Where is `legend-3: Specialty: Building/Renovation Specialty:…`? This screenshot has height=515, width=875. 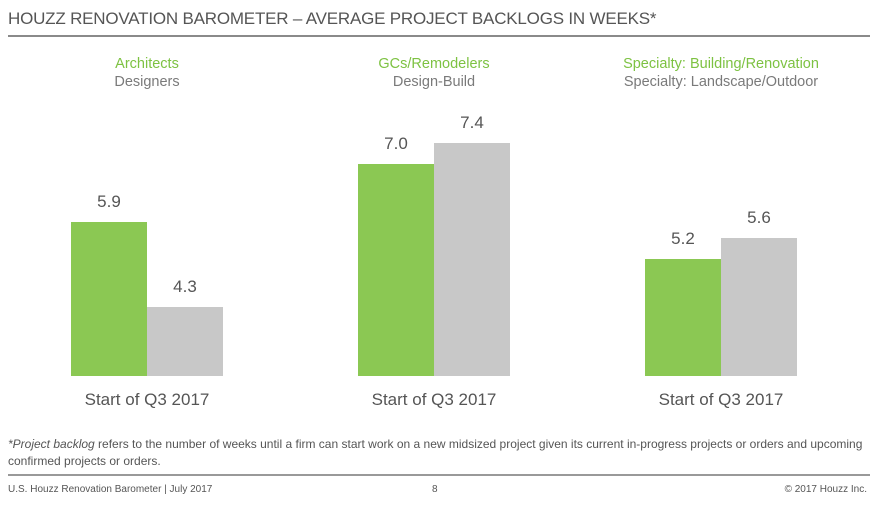 legend-3: Specialty: Building/Renovation Specialty:… is located at coordinates (721, 73).